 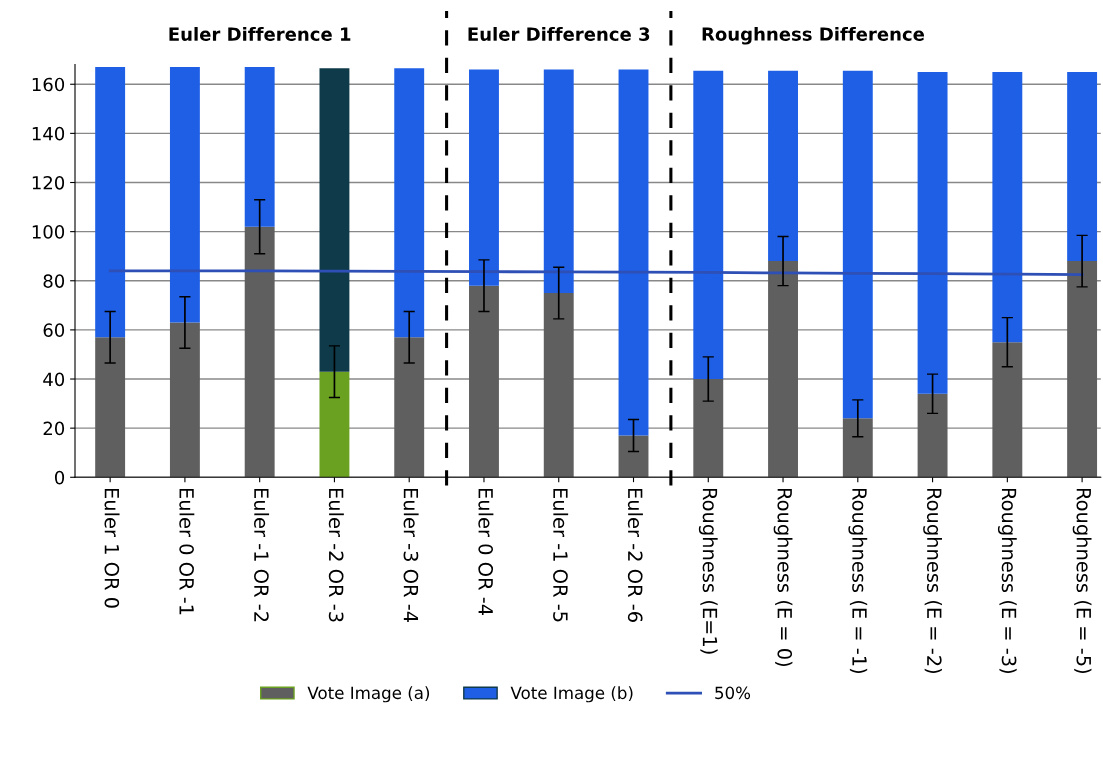 What do you see at coordinates (783, 577) in the screenshot?
I see `x-tick-label: Roughness (E = 0)` at bounding box center [783, 577].